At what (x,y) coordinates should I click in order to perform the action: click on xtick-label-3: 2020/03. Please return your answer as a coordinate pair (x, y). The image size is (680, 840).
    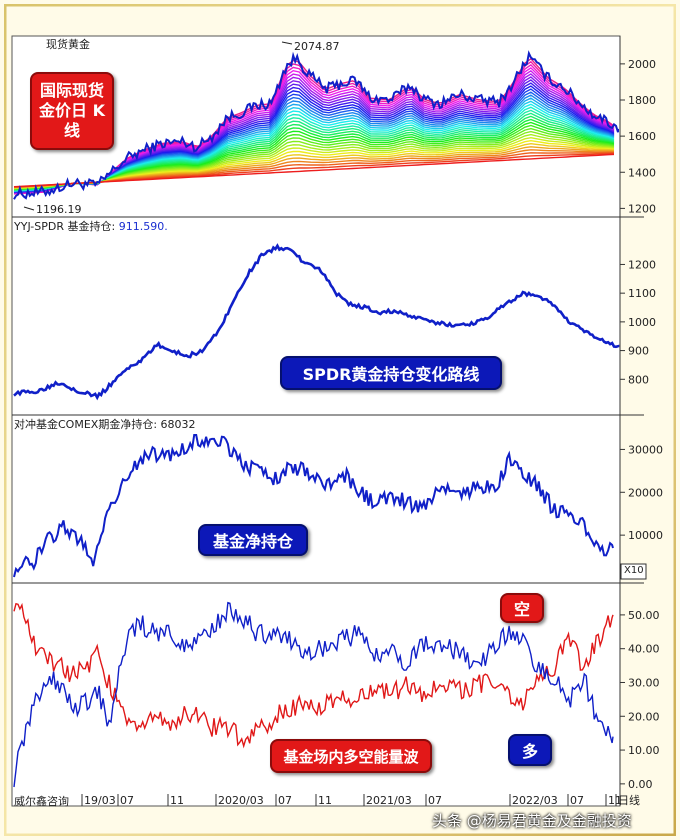
    Looking at the image, I should click on (241, 800).